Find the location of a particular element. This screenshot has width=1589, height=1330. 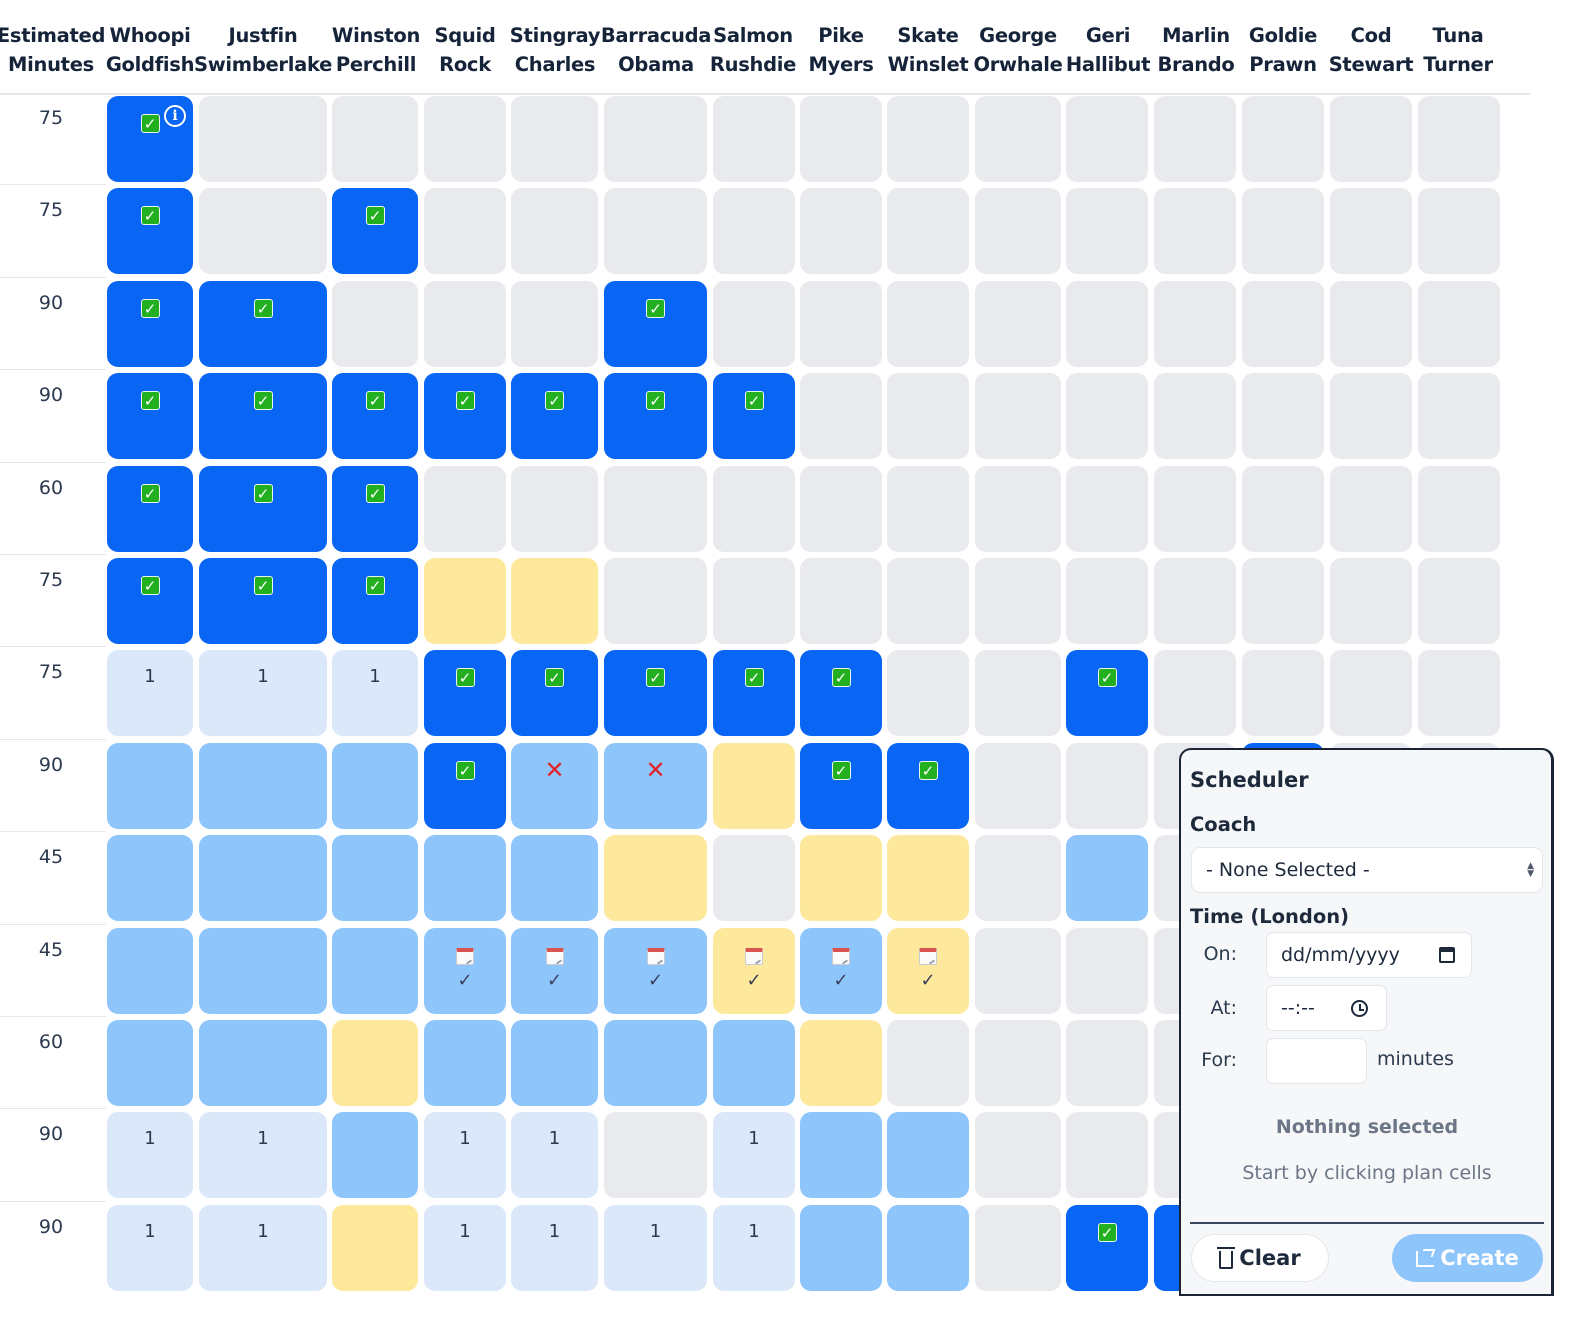

clock-icon is located at coordinates (1359, 1008).